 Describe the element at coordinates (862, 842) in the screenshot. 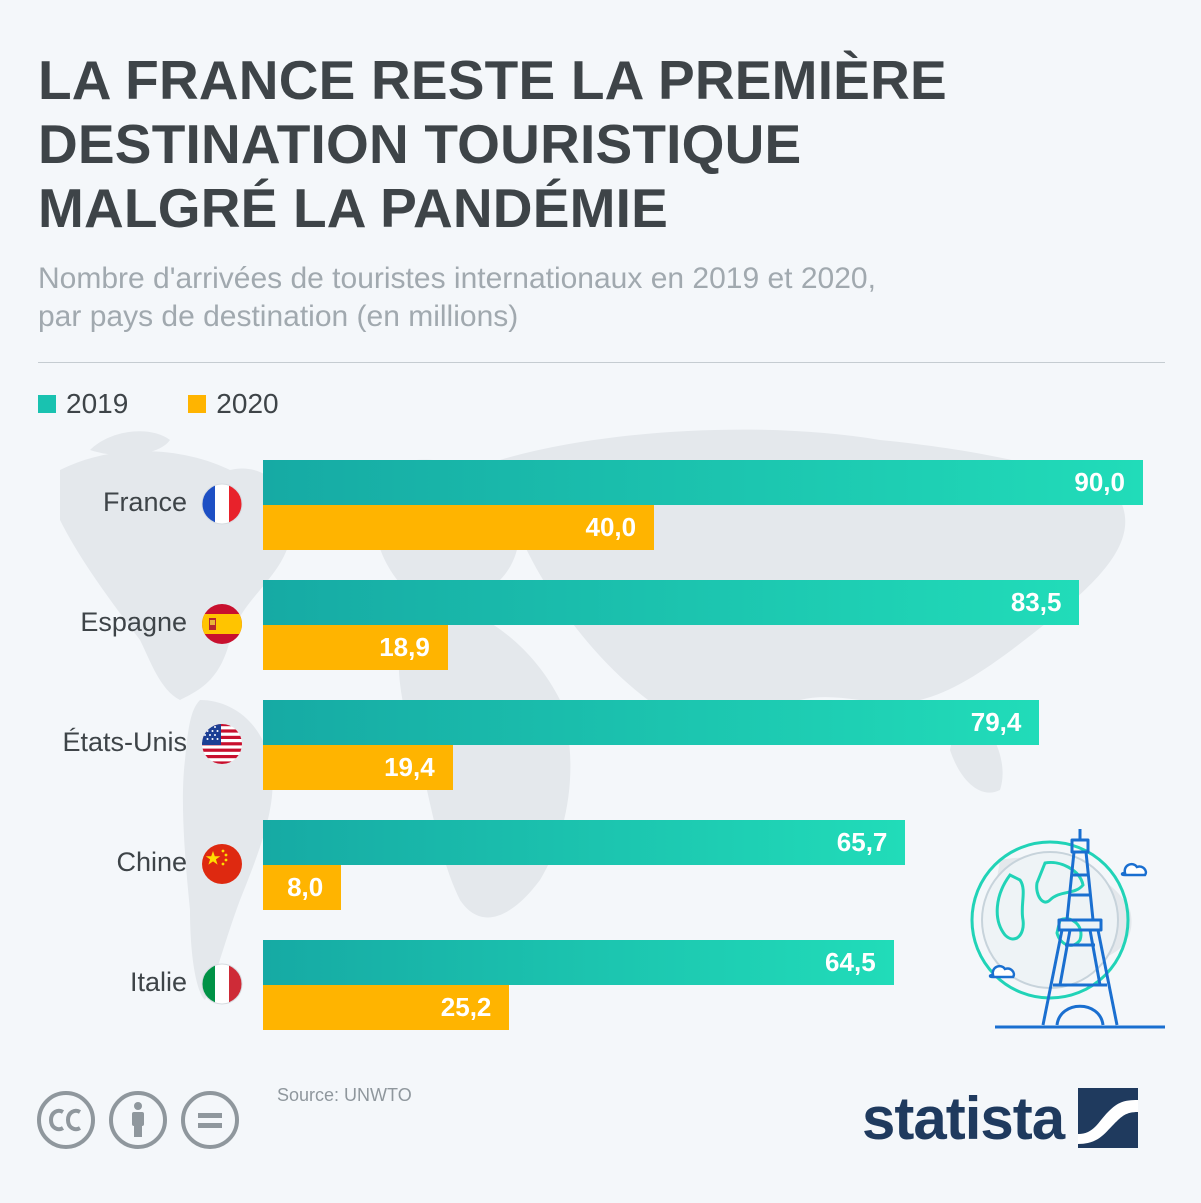

I see `bar-value-label: 65,7` at that location.